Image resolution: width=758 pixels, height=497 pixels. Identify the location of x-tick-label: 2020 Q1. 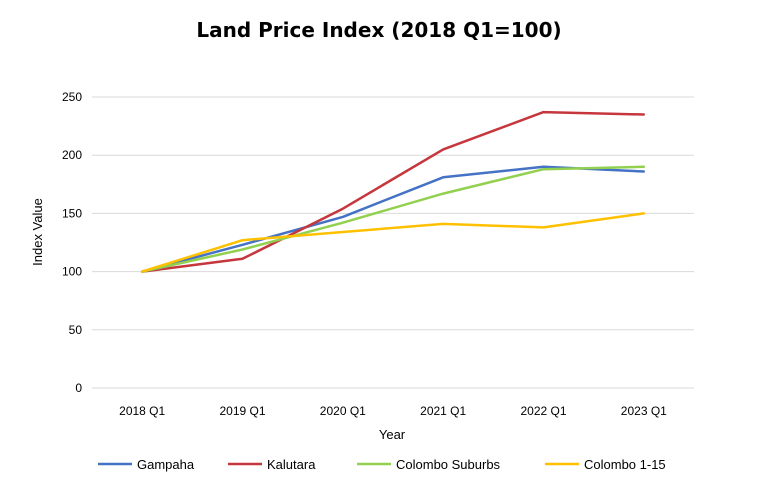
(343, 411).